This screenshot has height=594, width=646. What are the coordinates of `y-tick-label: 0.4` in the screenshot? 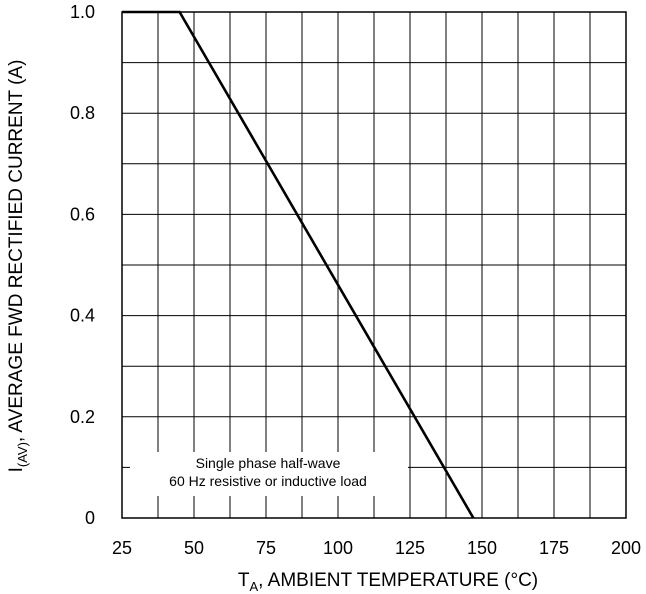 It's located at (82, 316).